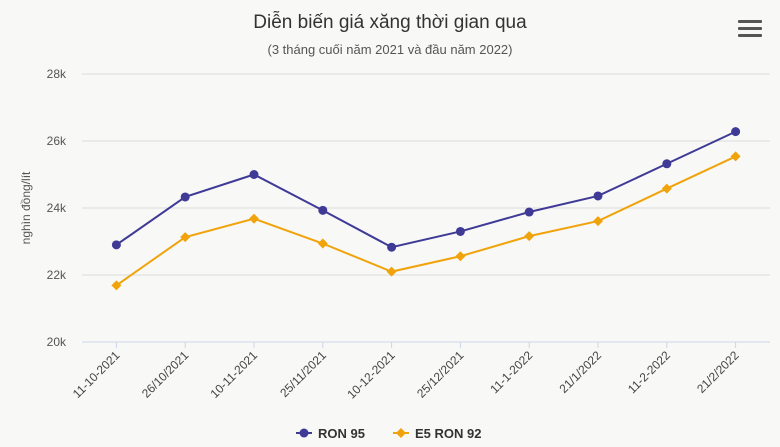  I want to click on legend-item: RON 95, so click(330, 433).